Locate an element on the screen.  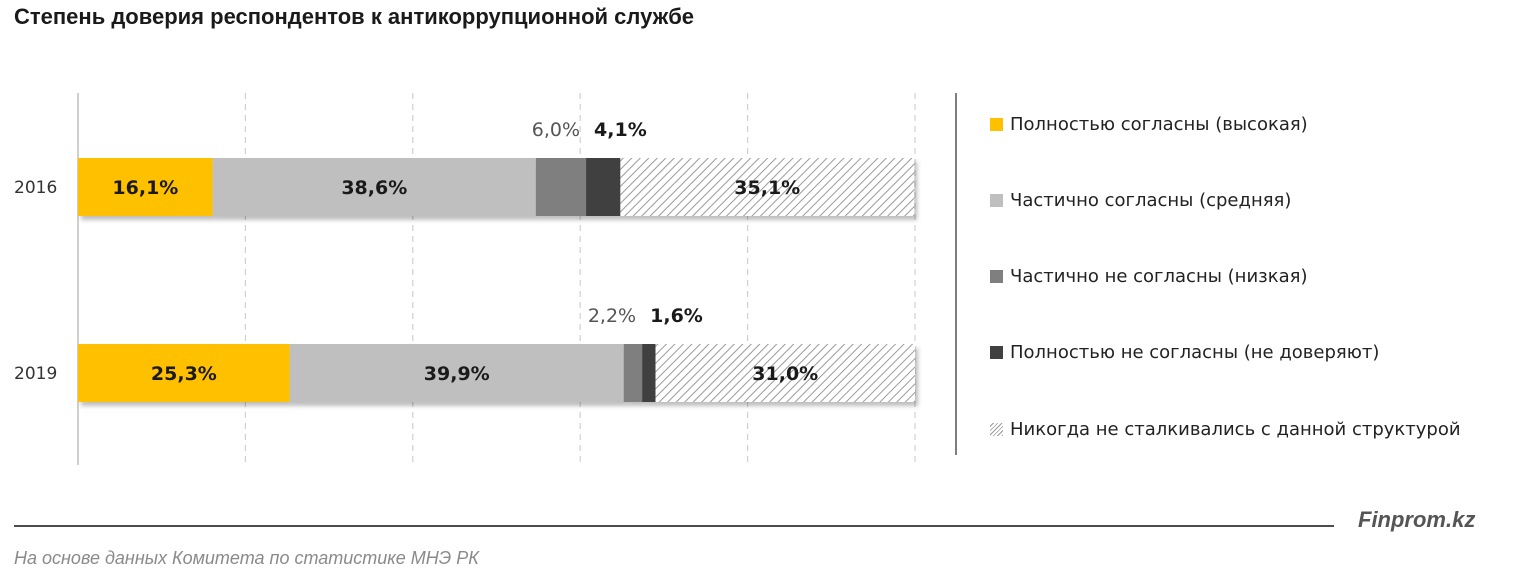
data-label: 39,9% is located at coordinates (457, 374).